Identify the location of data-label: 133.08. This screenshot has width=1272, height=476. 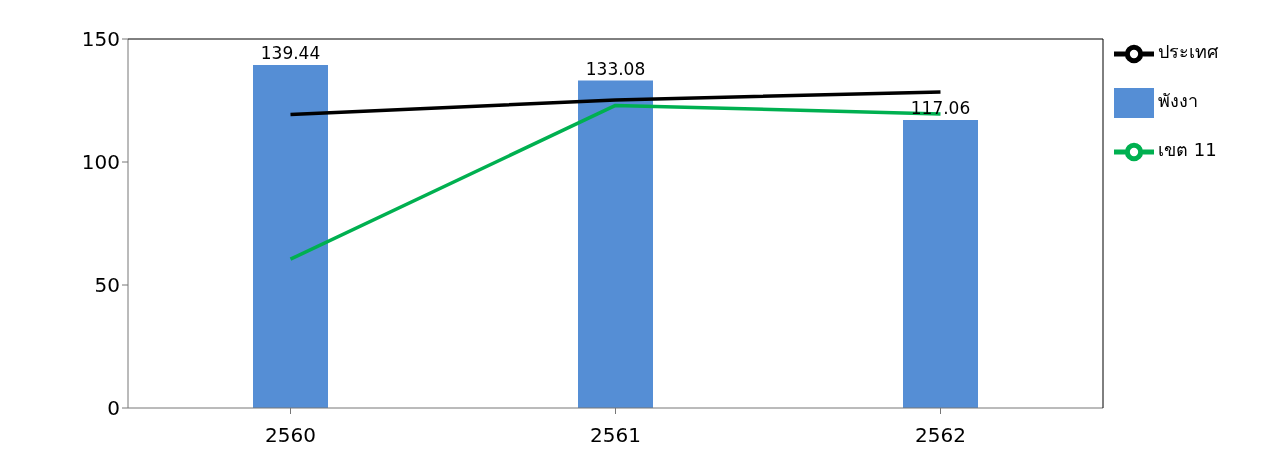
(615, 68).